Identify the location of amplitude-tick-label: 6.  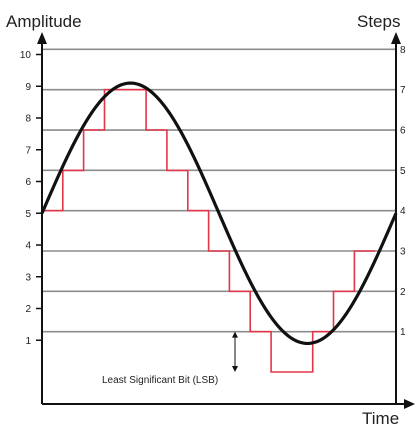
(28, 182).